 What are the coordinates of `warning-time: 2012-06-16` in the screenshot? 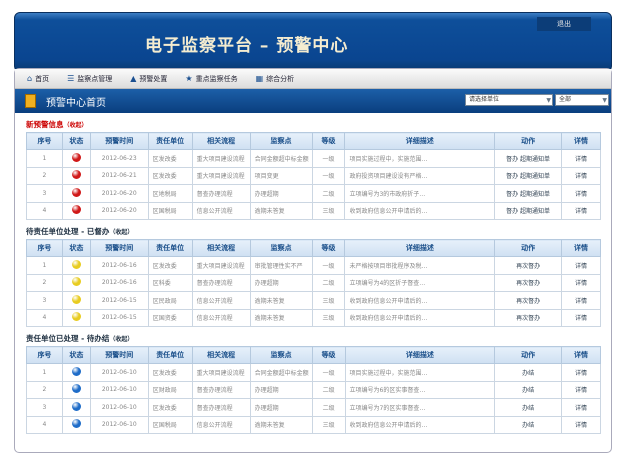 It's located at (119, 265).